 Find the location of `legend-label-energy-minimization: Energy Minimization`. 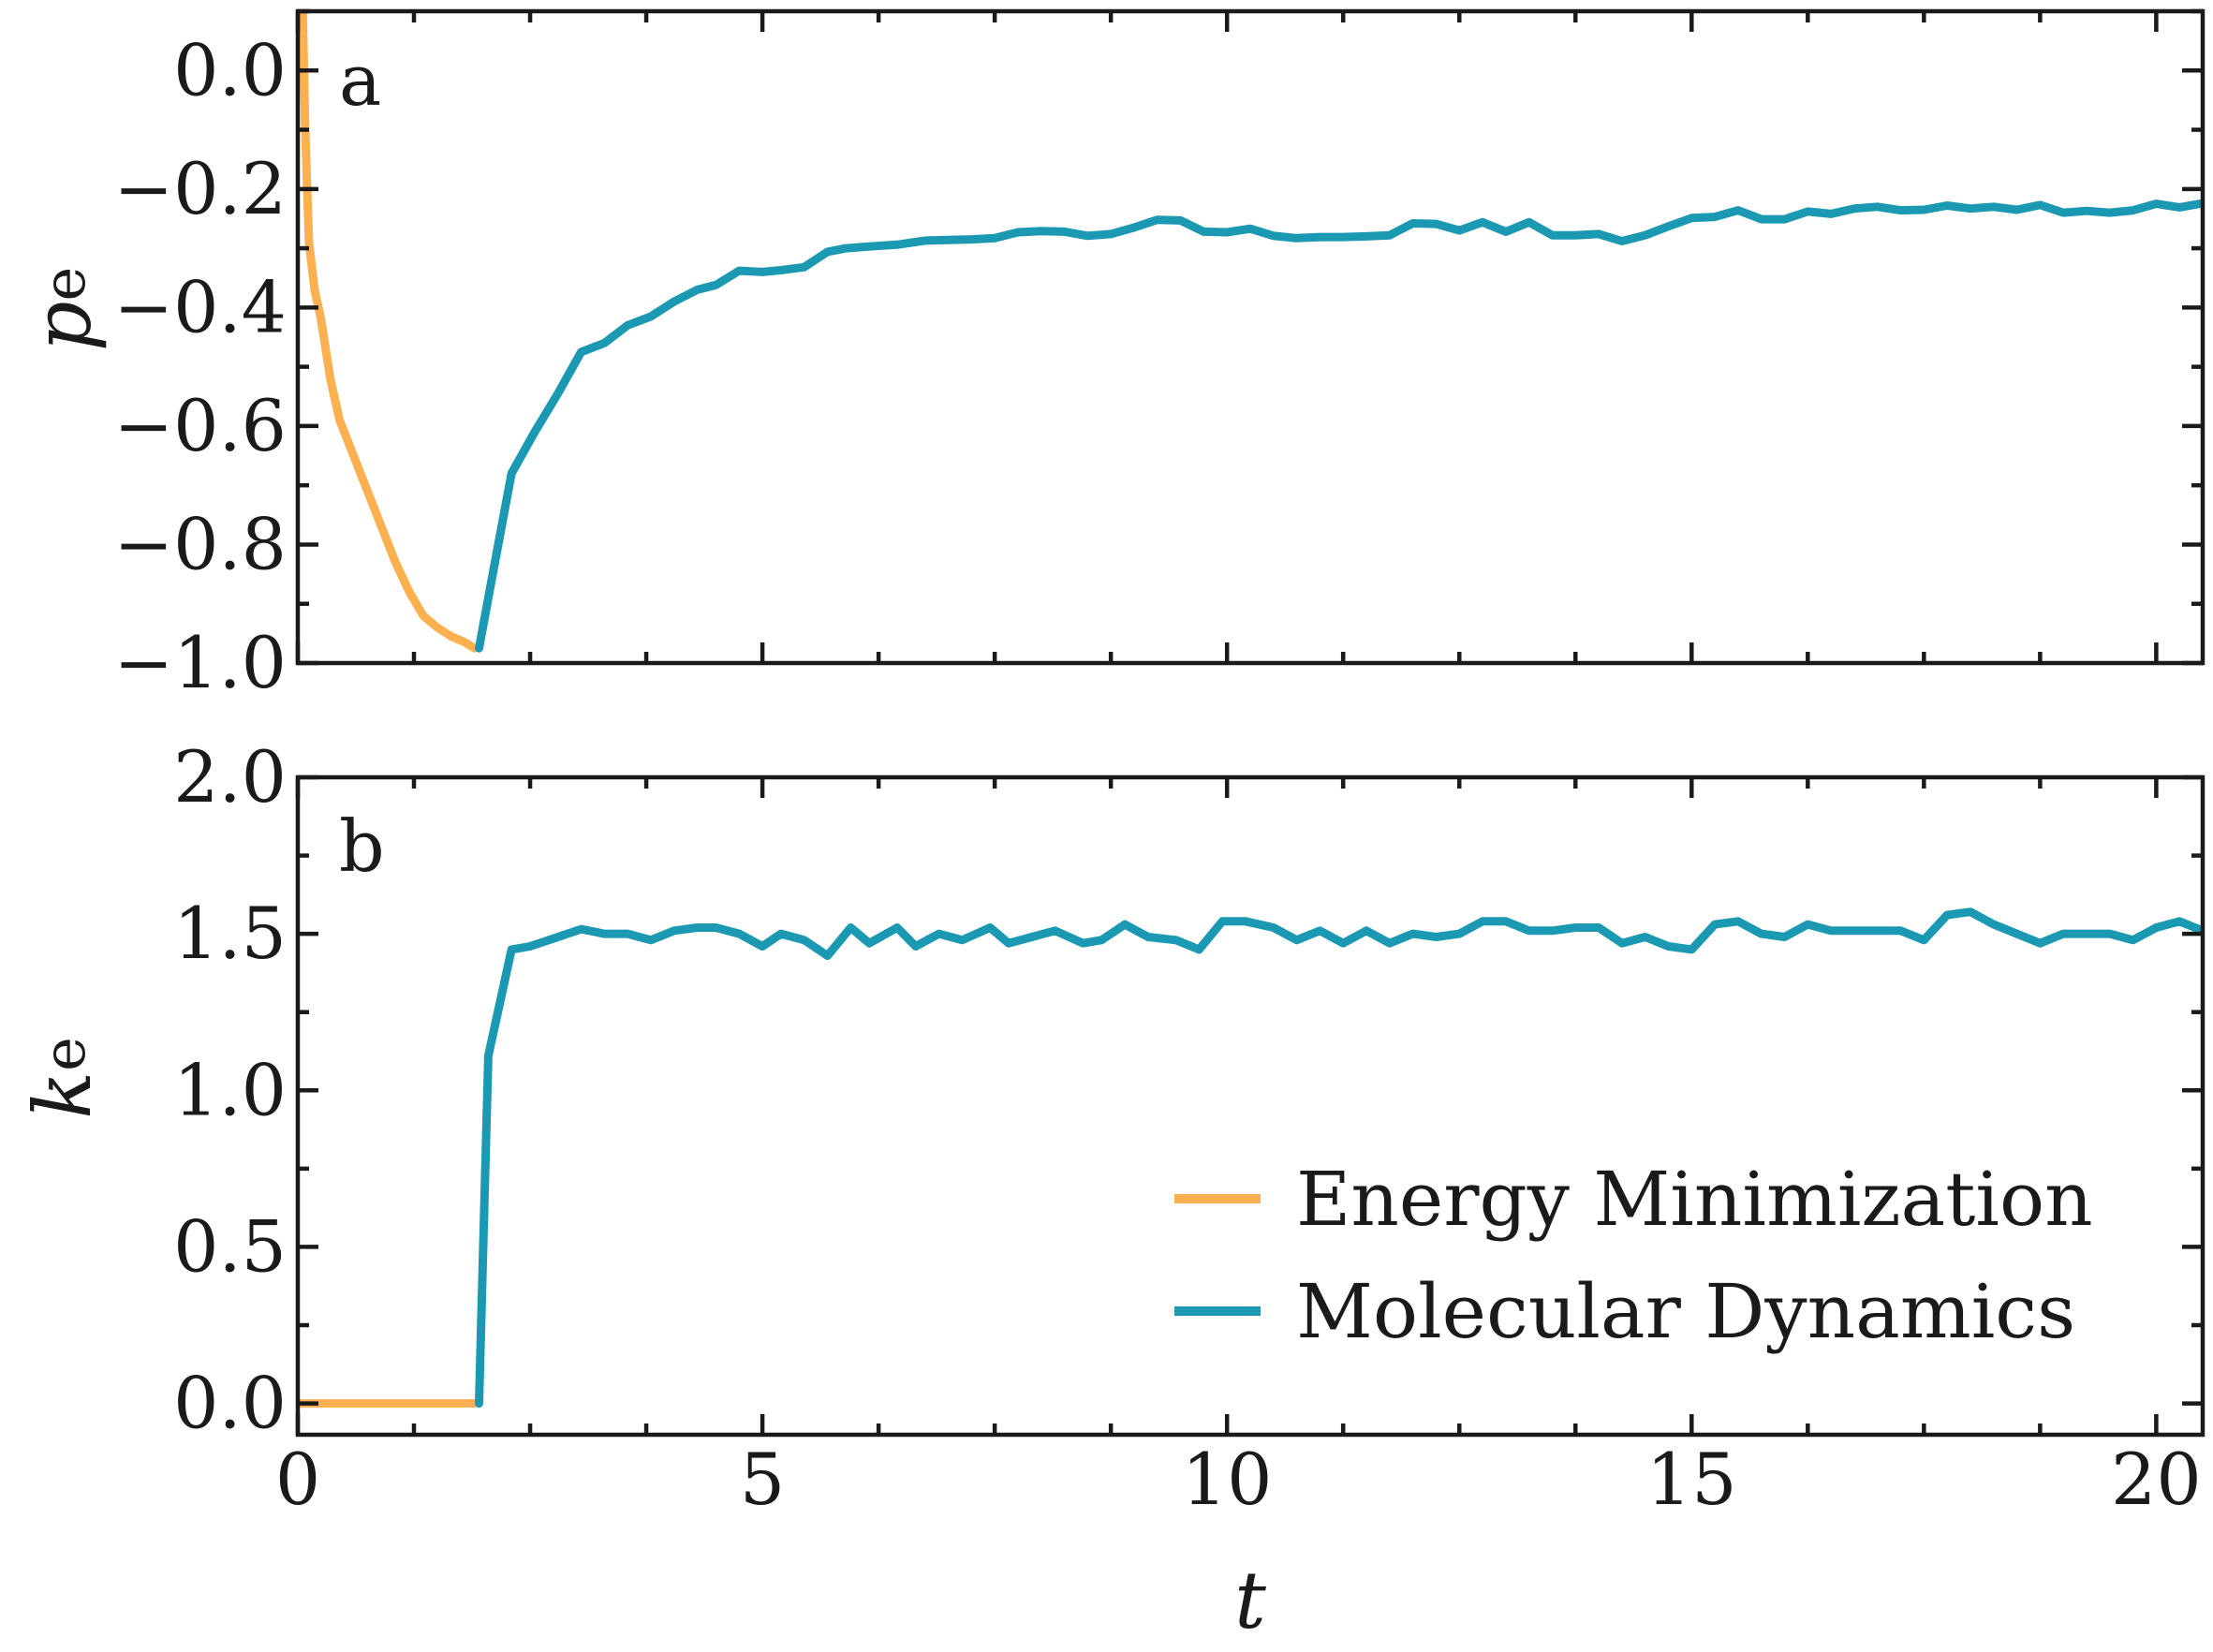

legend-label-energy-minimization: Energy Minimization is located at coordinates (1694, 1199).